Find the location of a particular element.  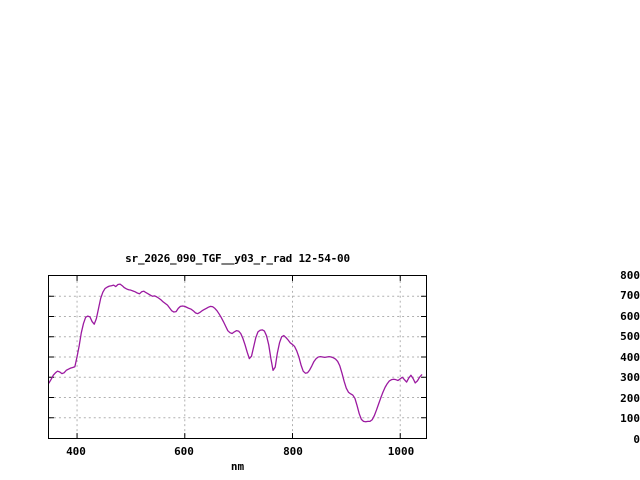

chart-title: sr_2026_090_TGF__y03_r_rad 12-54-00 is located at coordinates (237, 258).